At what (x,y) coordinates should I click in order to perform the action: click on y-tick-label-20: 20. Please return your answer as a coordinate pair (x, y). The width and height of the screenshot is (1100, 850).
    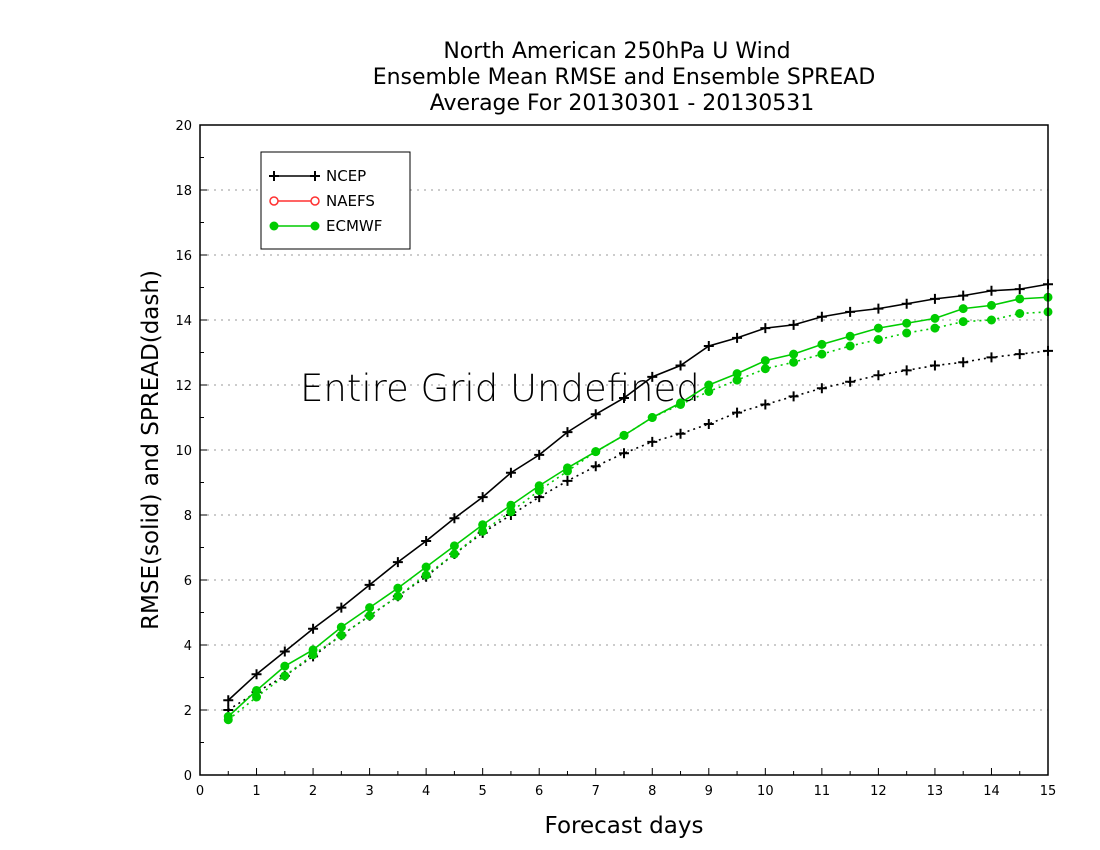
    Looking at the image, I should click on (183, 126).